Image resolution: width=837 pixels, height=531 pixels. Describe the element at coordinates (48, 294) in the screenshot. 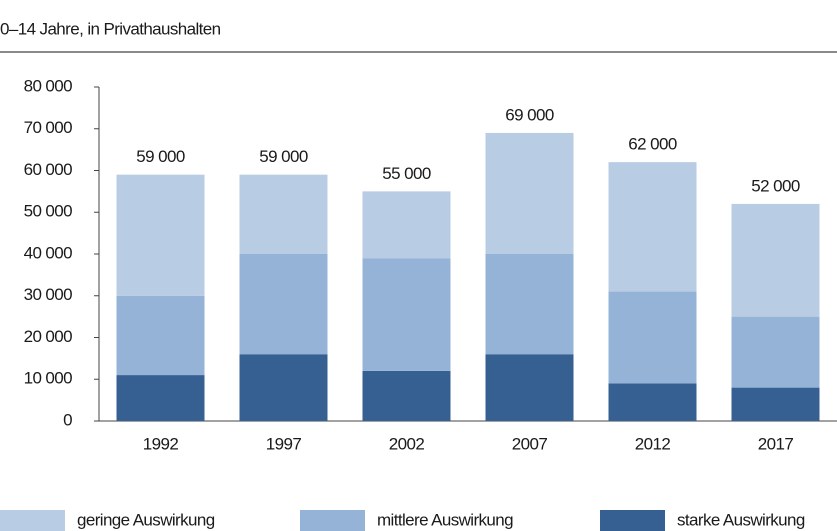

I see `y-tick-label: 30 000` at that location.